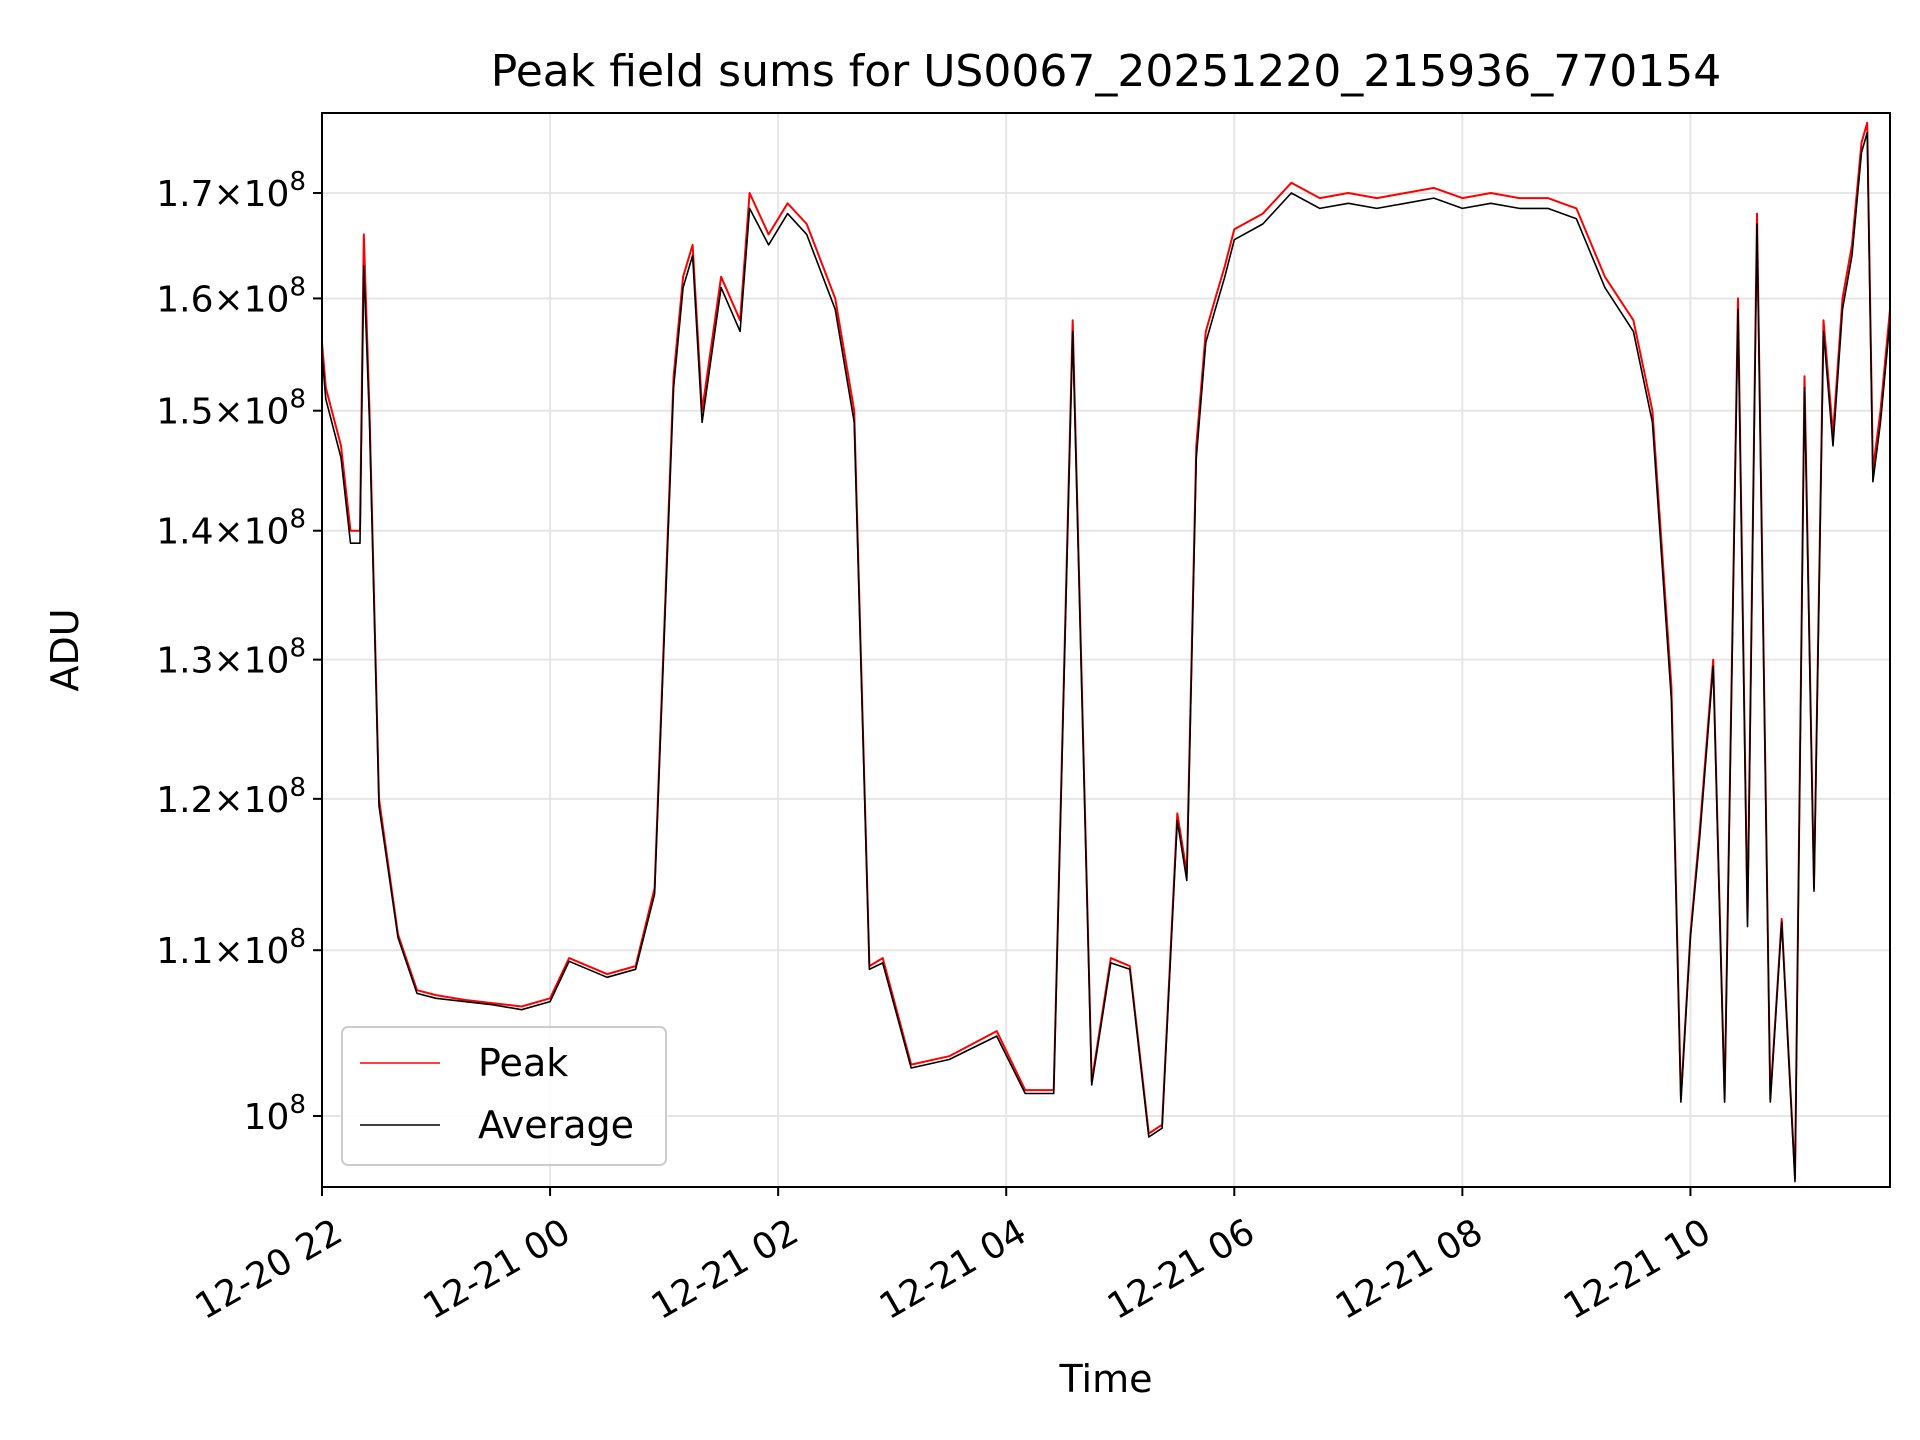 This screenshot has height=1440, width=1920. What do you see at coordinates (231, 948) in the screenshot?
I see `y-tick-label: 1.1×108` at bounding box center [231, 948].